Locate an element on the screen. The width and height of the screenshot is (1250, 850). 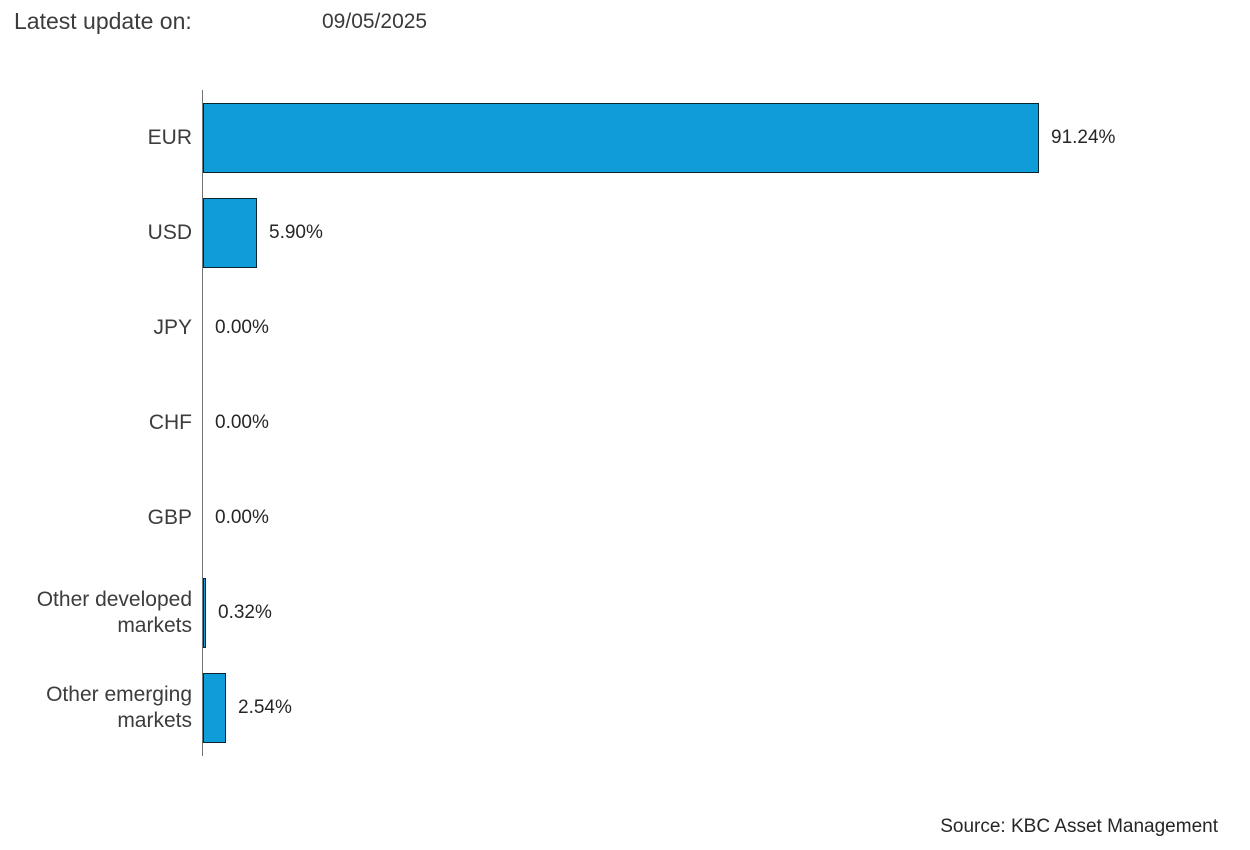
value-label: 2.54% is located at coordinates (265, 708).